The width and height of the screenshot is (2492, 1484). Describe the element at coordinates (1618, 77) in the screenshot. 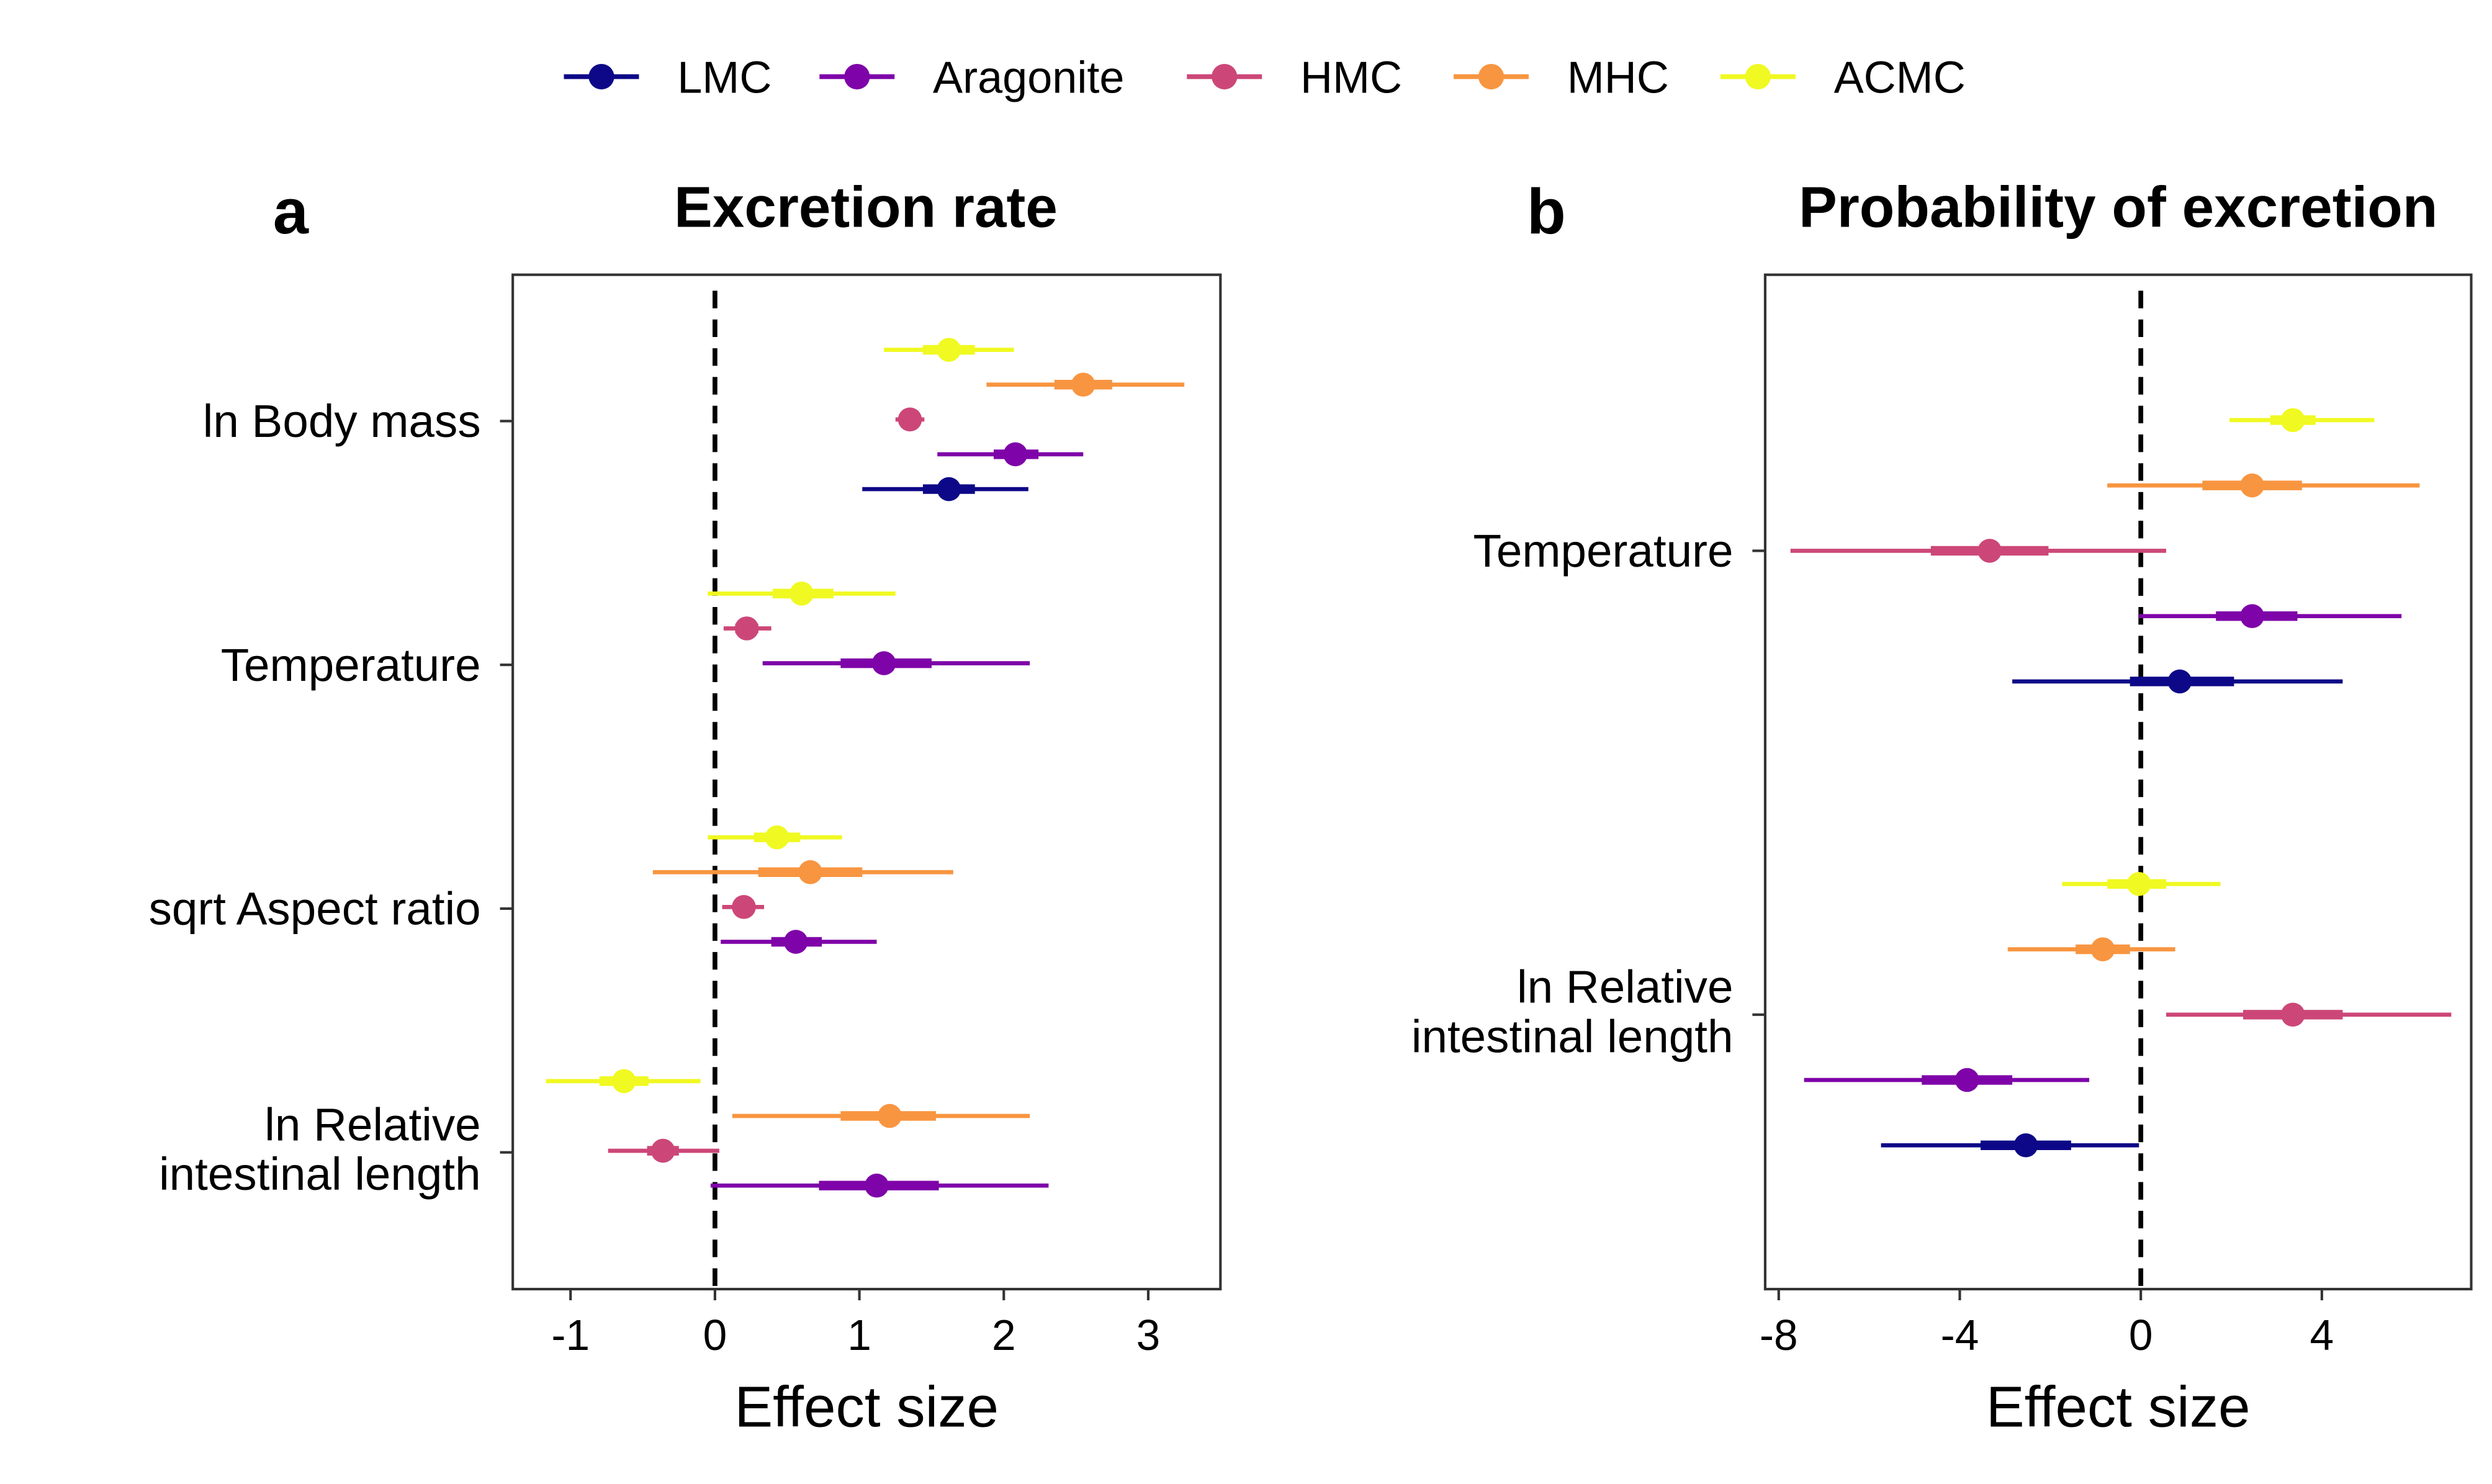

I see `legend-label: MHC` at that location.